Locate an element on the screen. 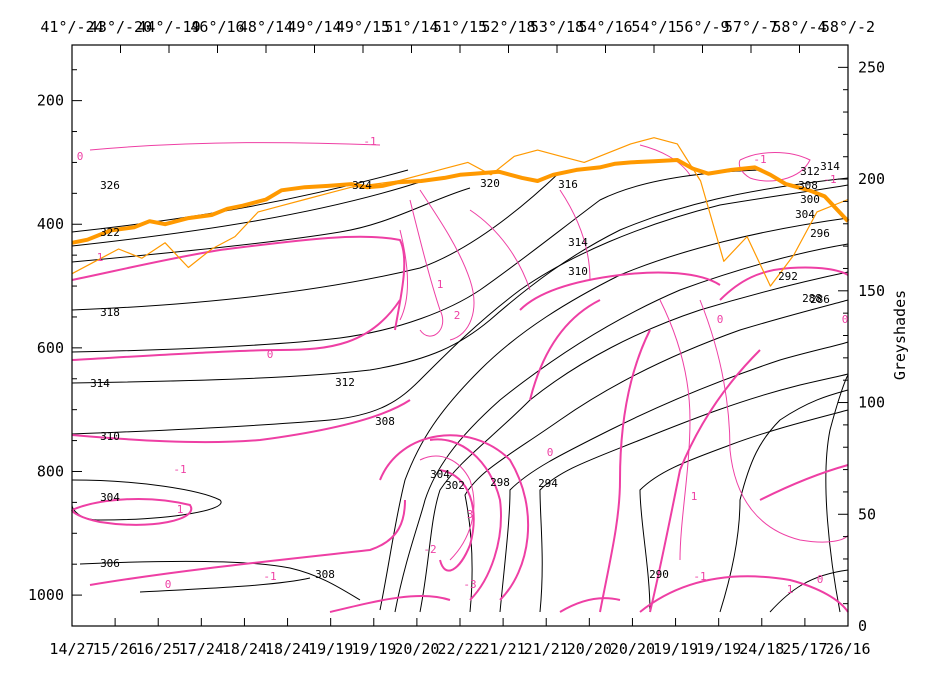  x-top-tick-label: 57°/-7 is located at coordinates (751, 27).